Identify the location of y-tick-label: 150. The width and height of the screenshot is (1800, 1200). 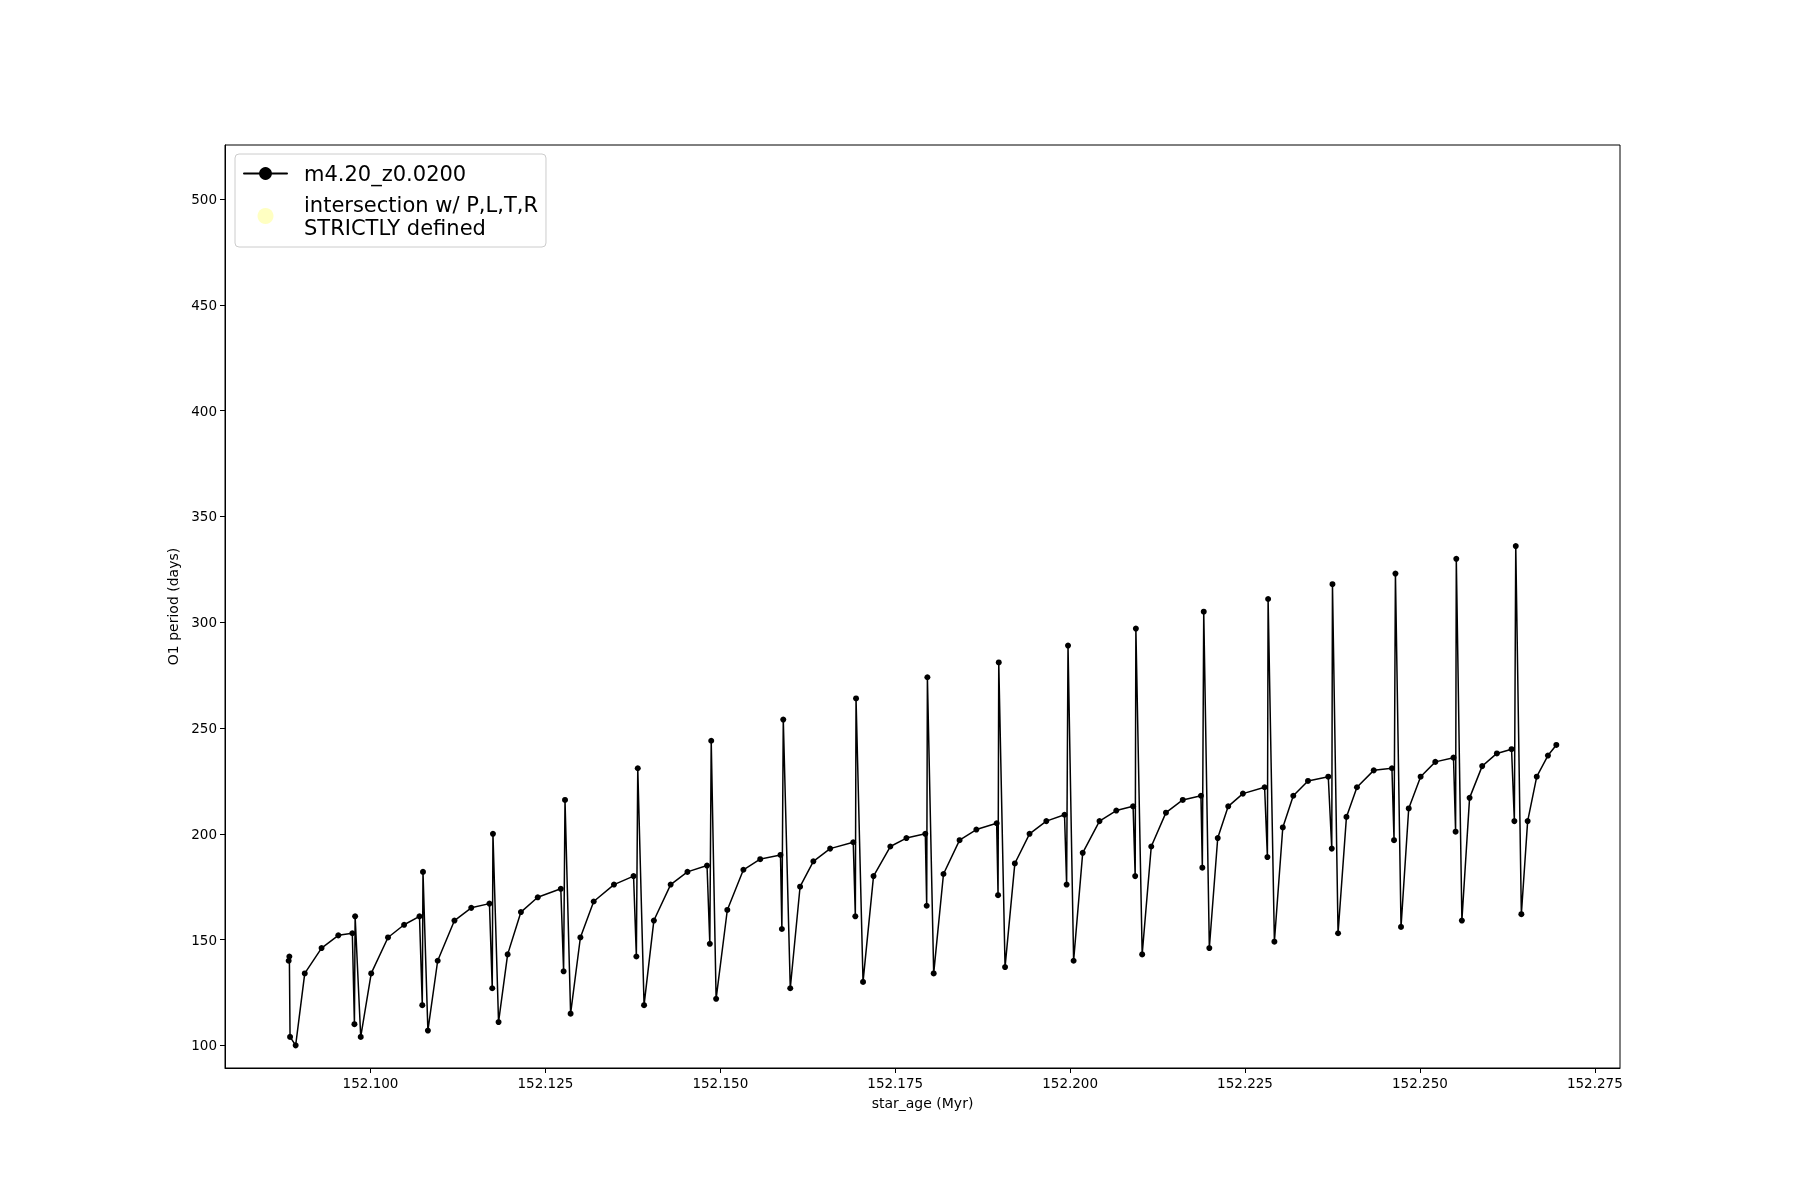
(204, 939).